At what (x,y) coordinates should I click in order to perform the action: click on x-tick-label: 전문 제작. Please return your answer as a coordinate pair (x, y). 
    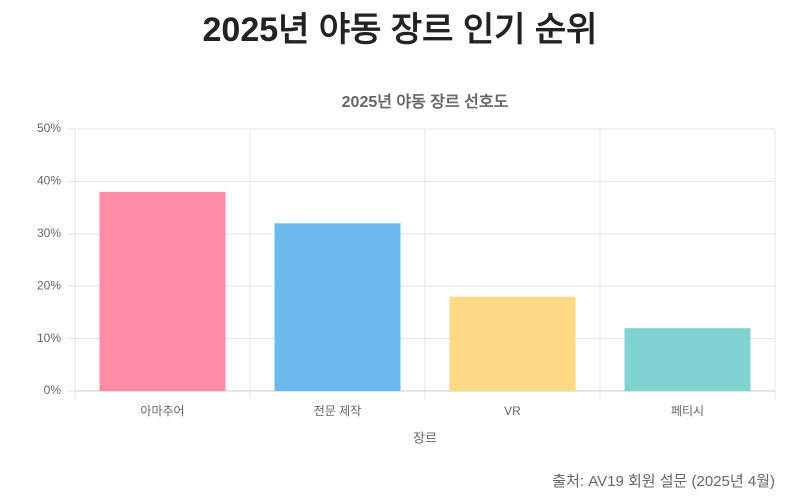
    Looking at the image, I should click on (338, 411).